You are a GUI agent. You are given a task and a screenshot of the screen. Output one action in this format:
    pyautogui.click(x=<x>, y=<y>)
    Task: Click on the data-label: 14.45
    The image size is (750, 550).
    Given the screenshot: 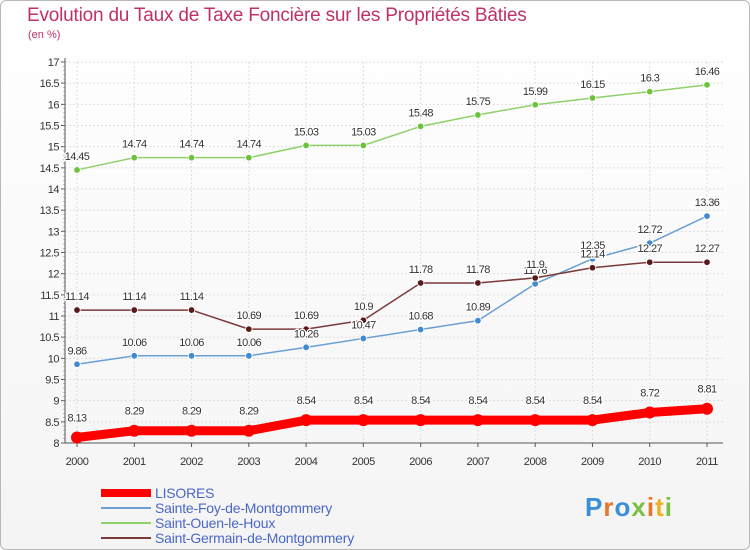 What is the action you would take?
    pyautogui.click(x=77, y=157)
    